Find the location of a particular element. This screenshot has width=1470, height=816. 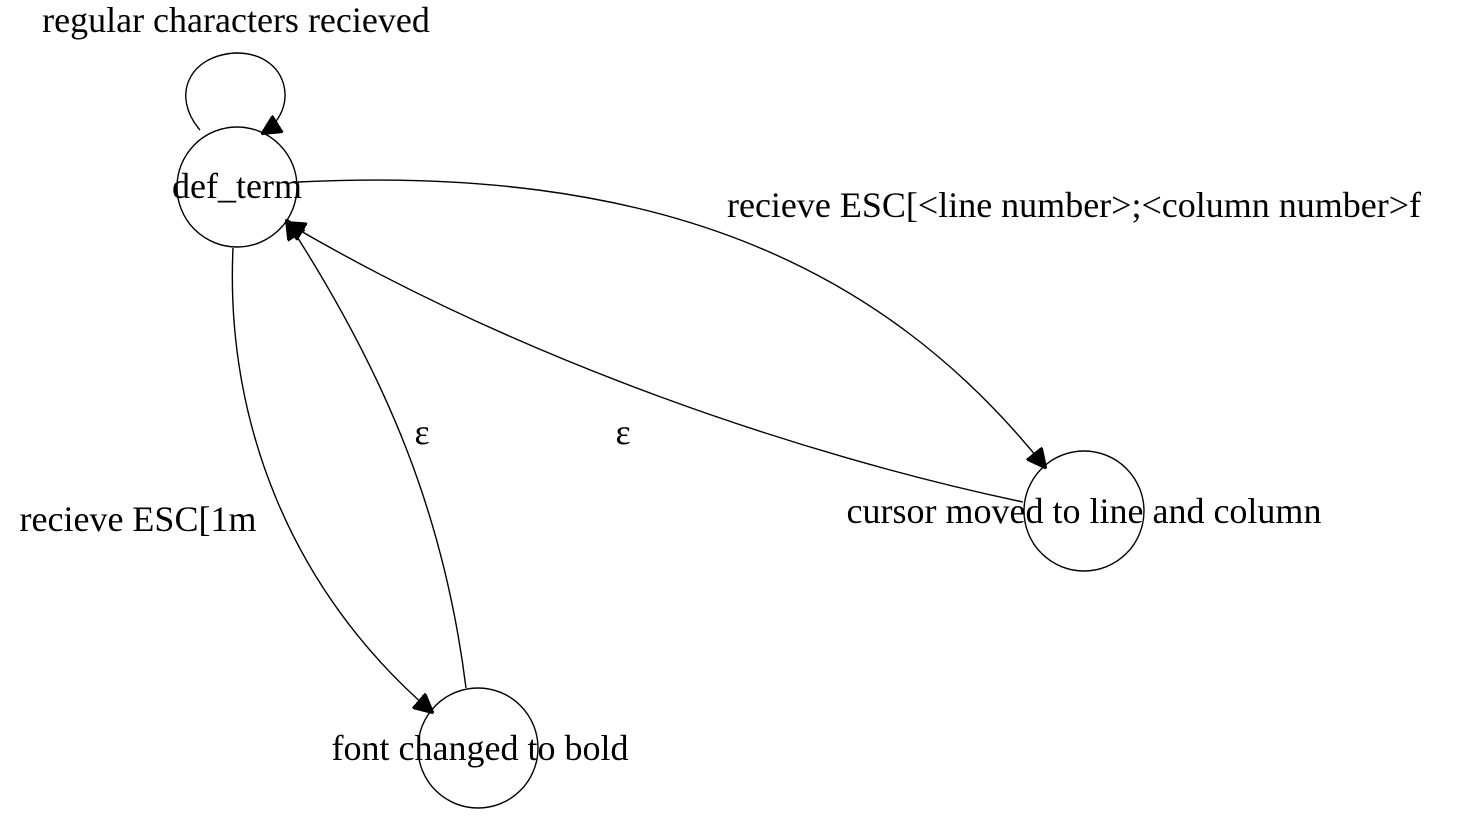

state-def-term-label: def_term is located at coordinates (237, 186).